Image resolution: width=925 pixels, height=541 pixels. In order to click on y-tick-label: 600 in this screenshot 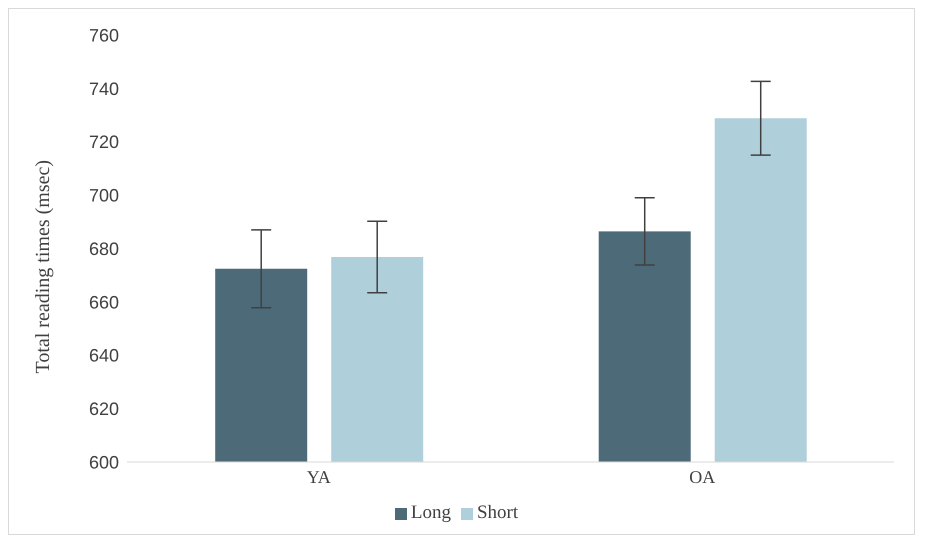, I will do `click(103, 462)`.